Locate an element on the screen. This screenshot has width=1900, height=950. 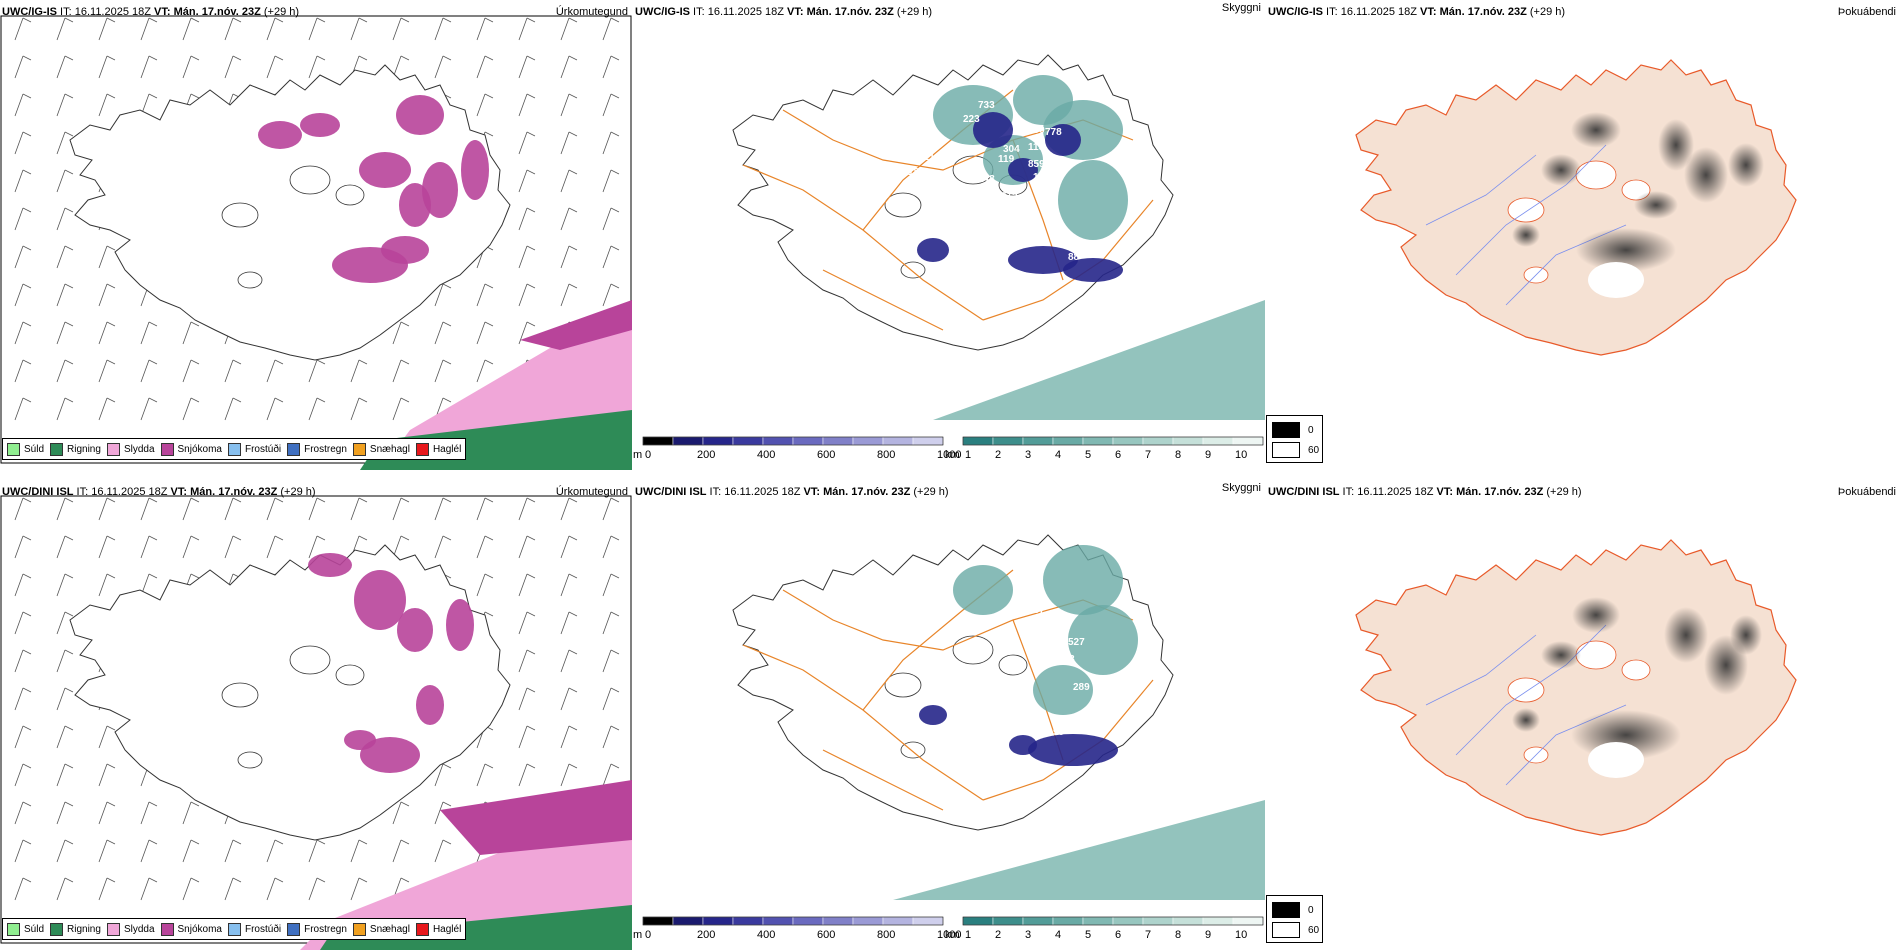
legend-item-2: Slydda is located at coordinates (130, 929).